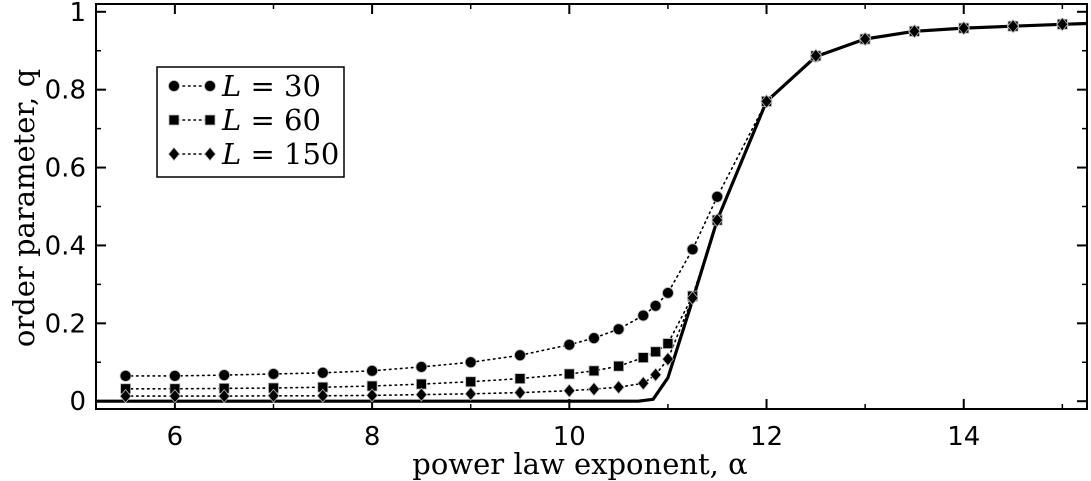 This screenshot has width=1091, height=481. I want to click on legend-label: L = 150, so click(280, 154).